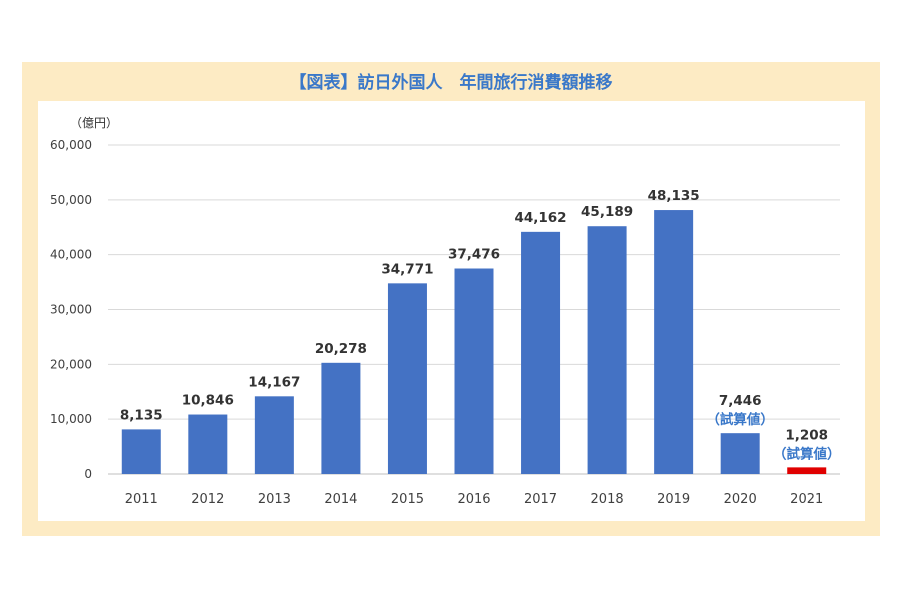  Describe the element at coordinates (141, 415) in the screenshot. I see `data-label: 8,135` at that location.